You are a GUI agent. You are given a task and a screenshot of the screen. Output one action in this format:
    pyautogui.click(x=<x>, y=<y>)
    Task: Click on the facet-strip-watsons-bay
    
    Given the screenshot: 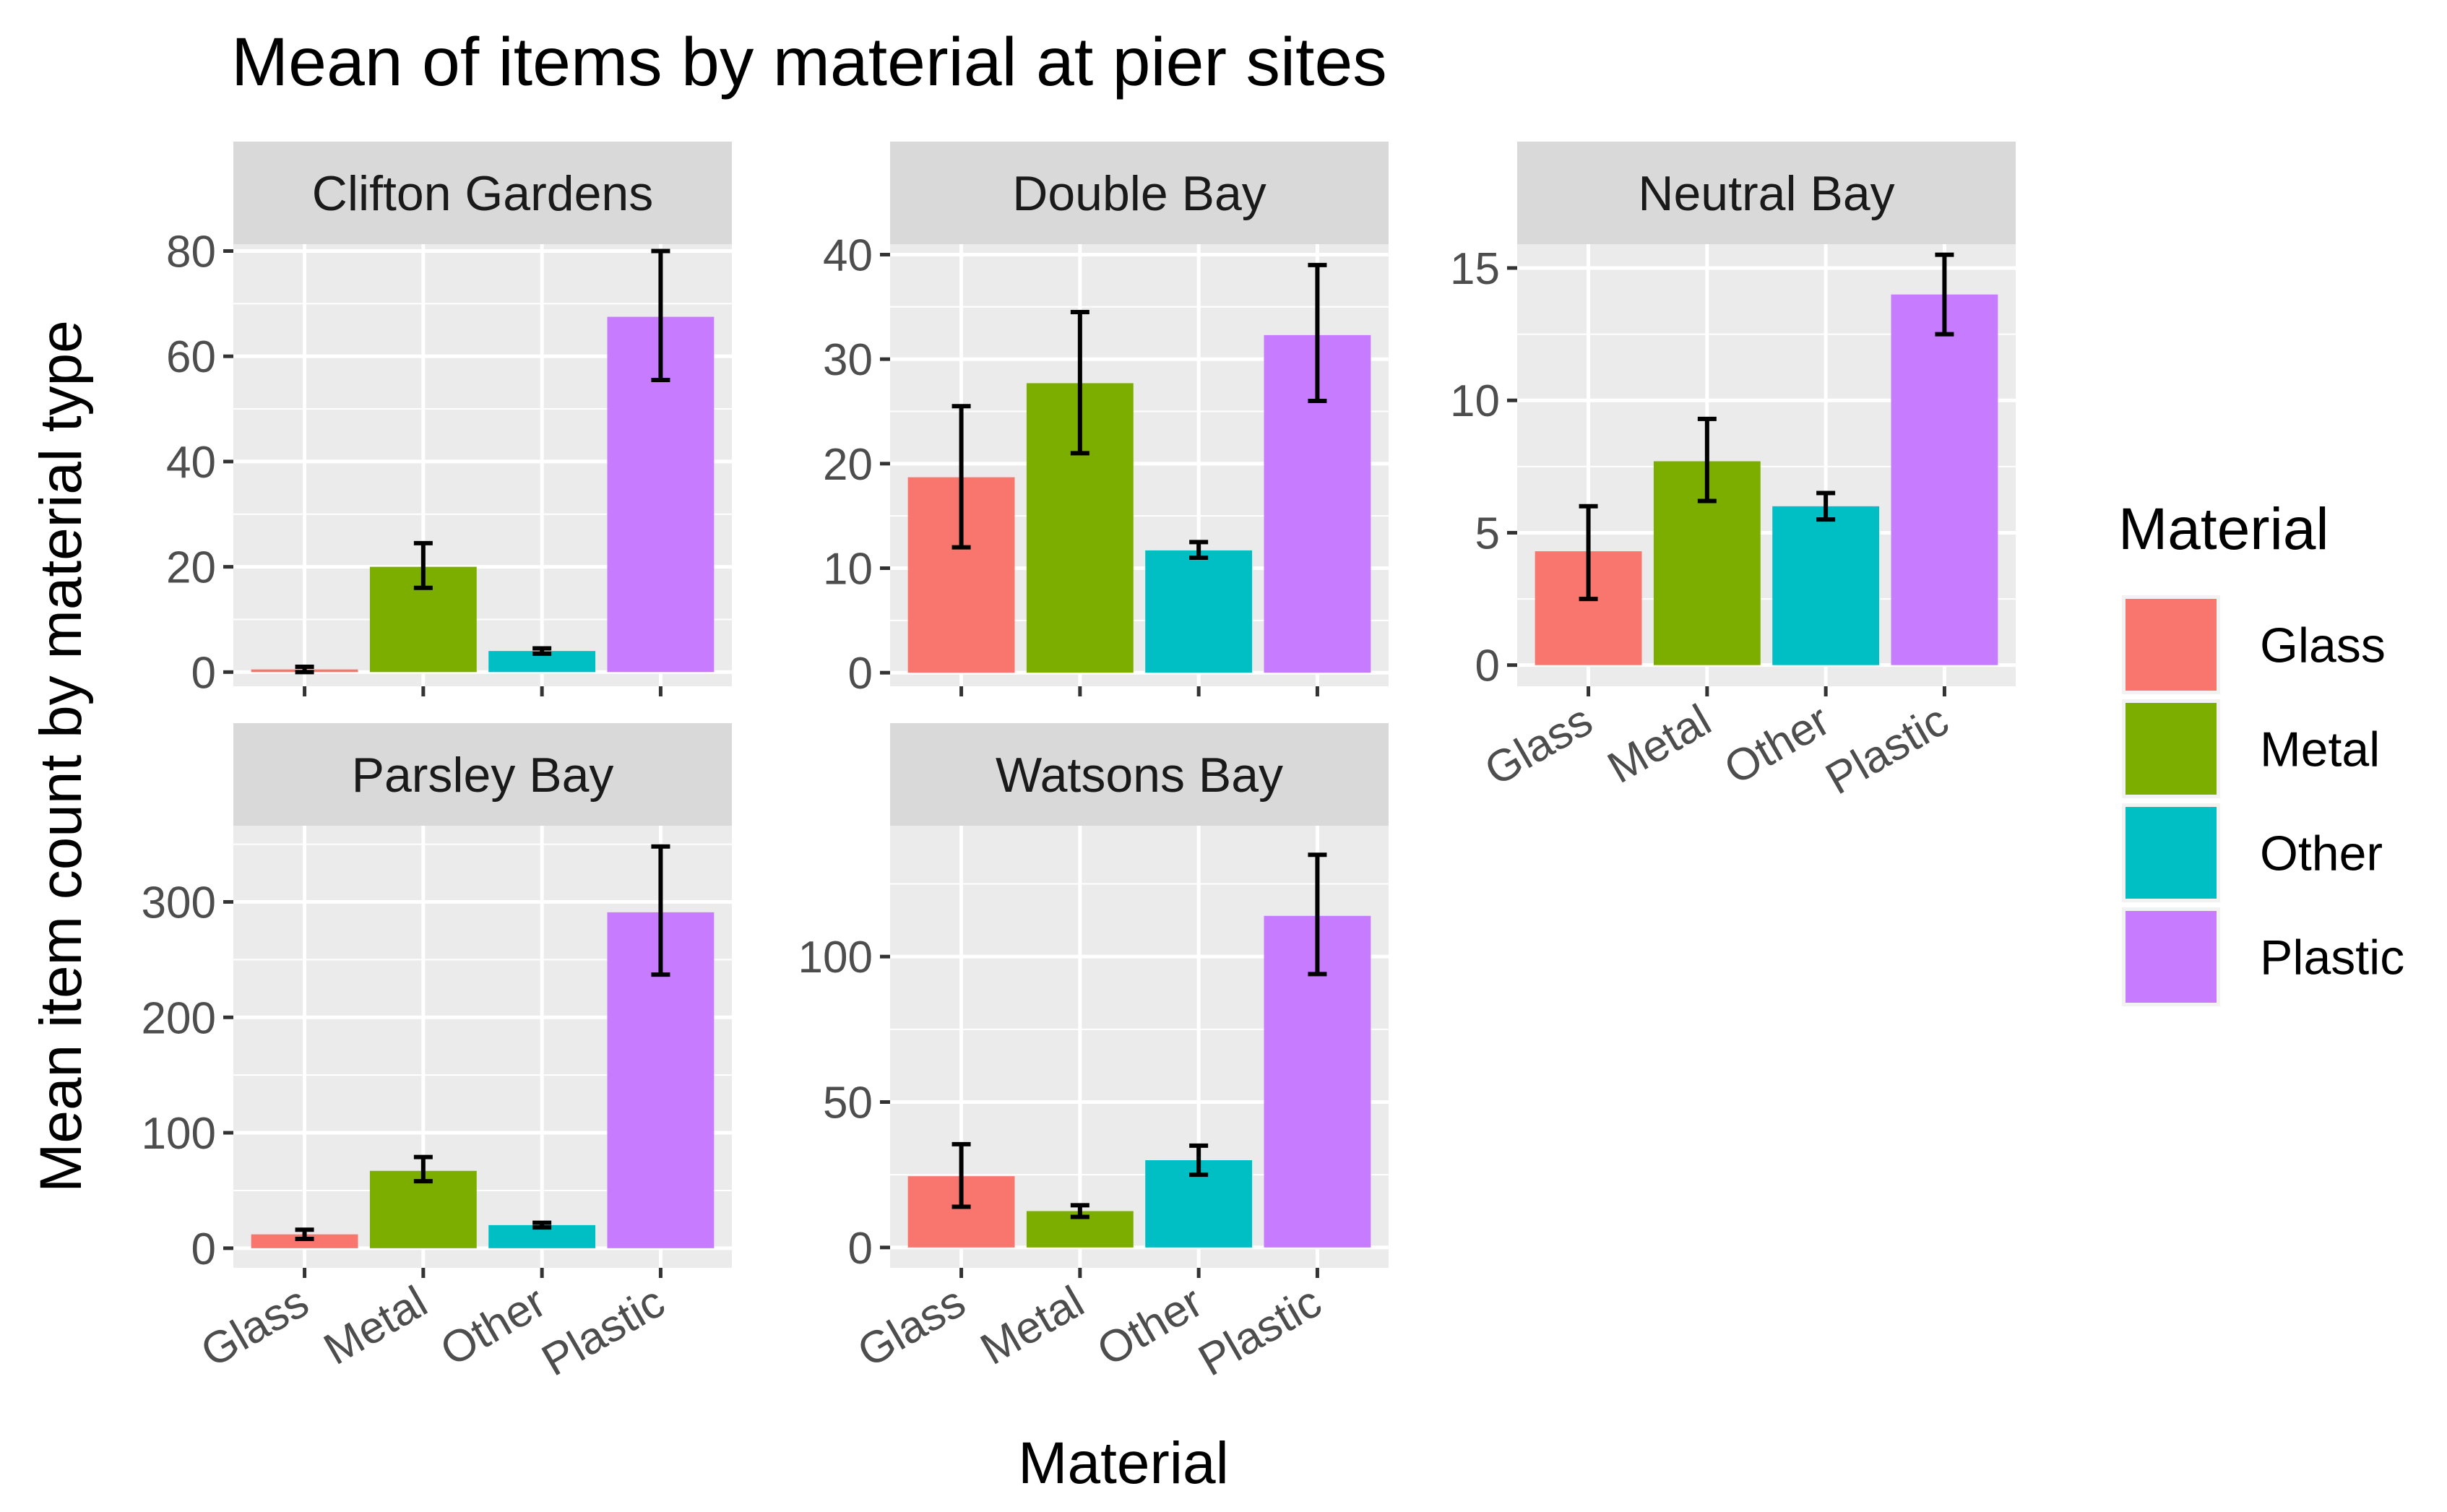 What is the action you would take?
    pyautogui.click(x=1139, y=774)
    